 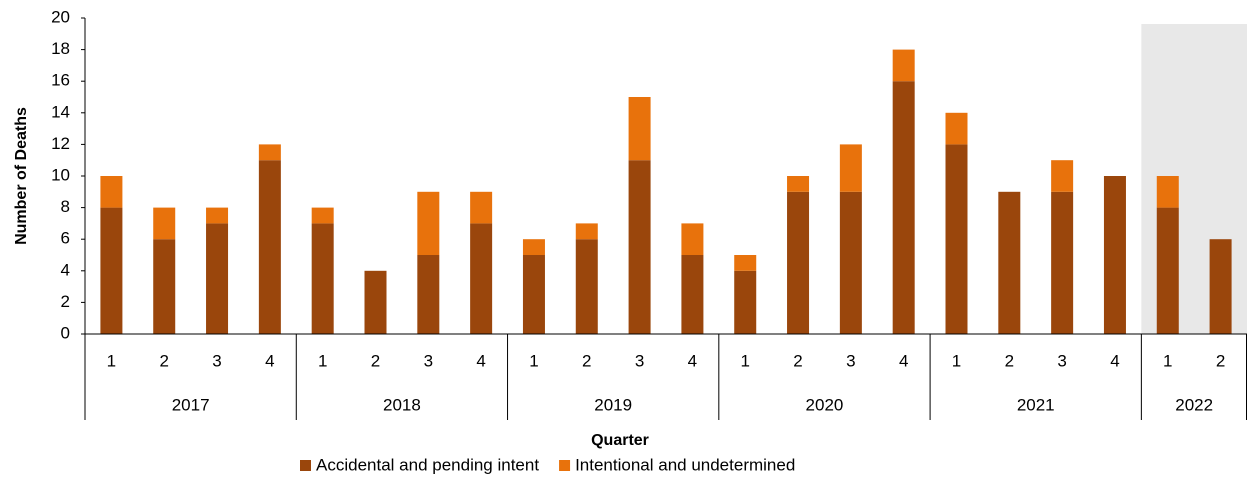 What do you see at coordinates (65, 269) in the screenshot?
I see `y-tick-label: 4` at bounding box center [65, 269].